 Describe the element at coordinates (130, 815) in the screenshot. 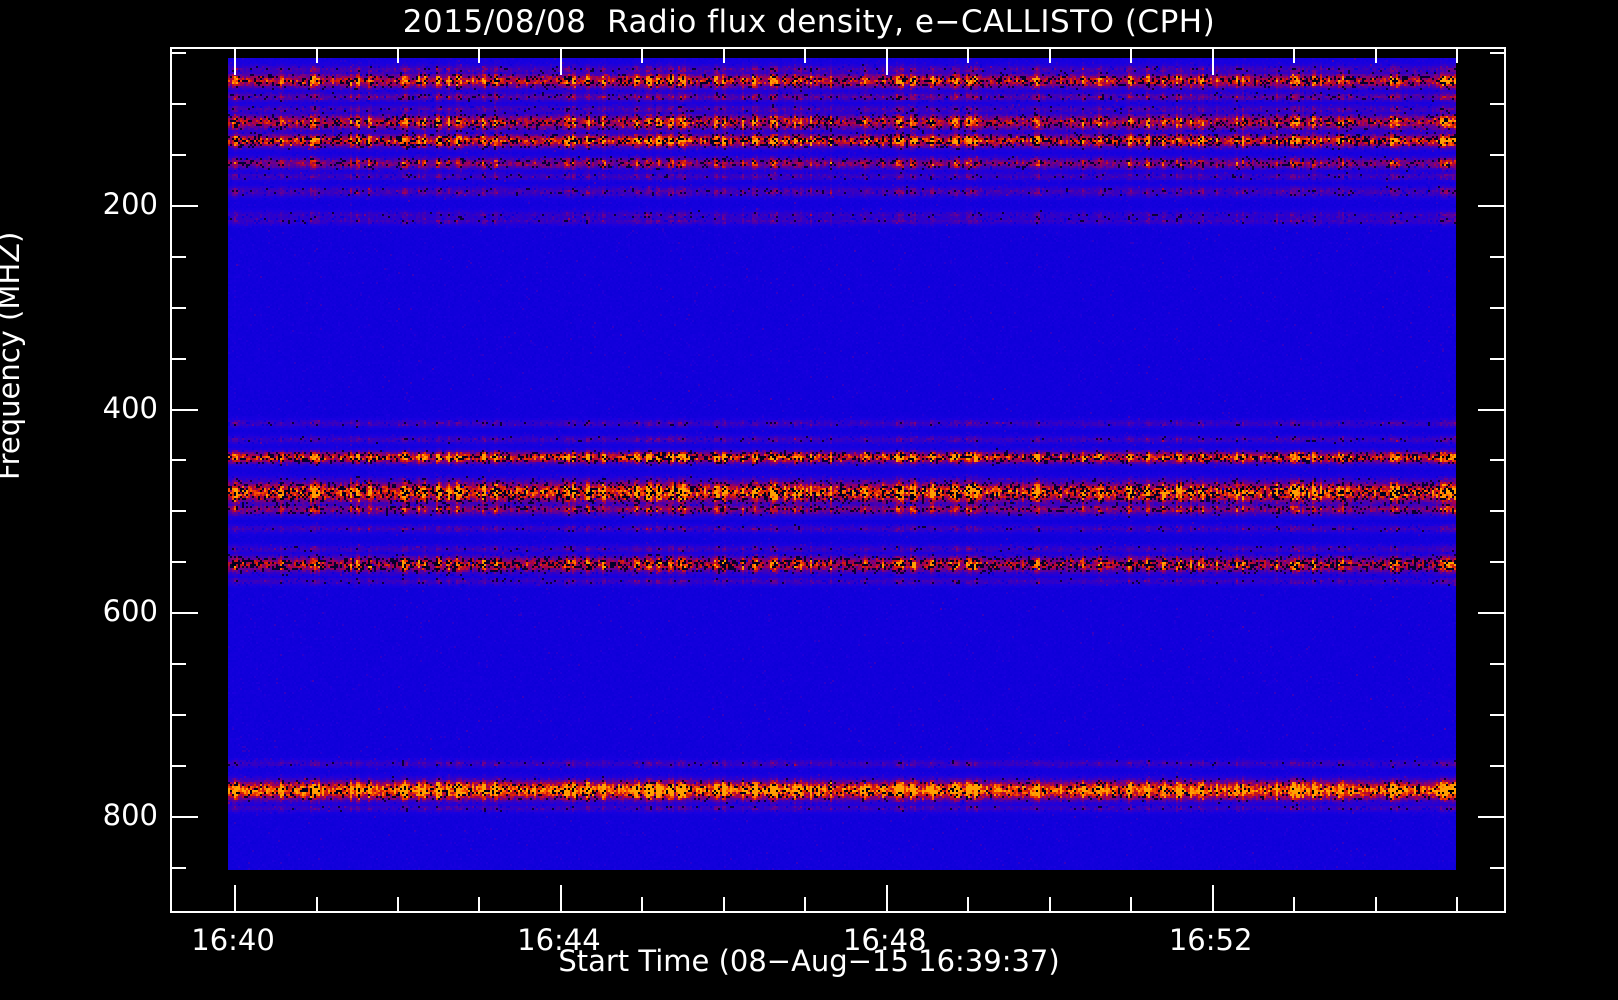

I see `y-tick-label: 800` at that location.